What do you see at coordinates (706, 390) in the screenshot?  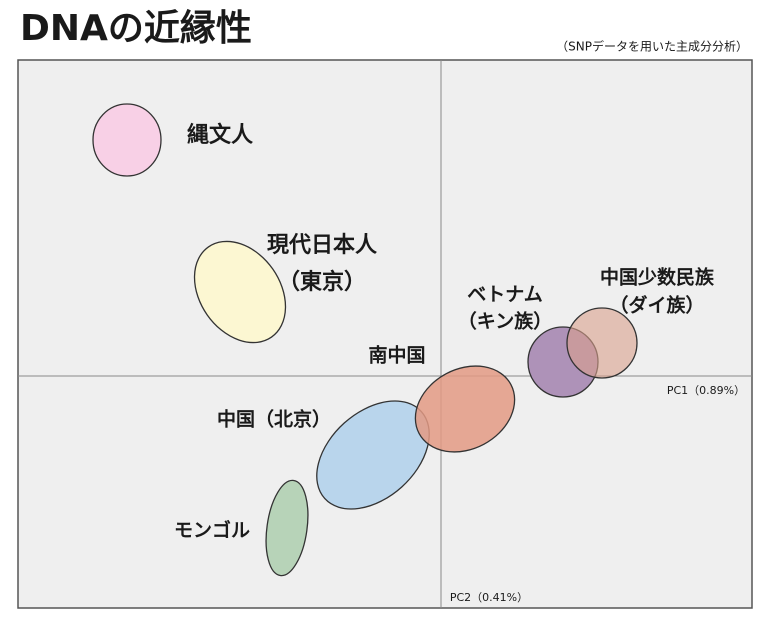 I see `pc1-label: PC1（0.89%）` at bounding box center [706, 390].